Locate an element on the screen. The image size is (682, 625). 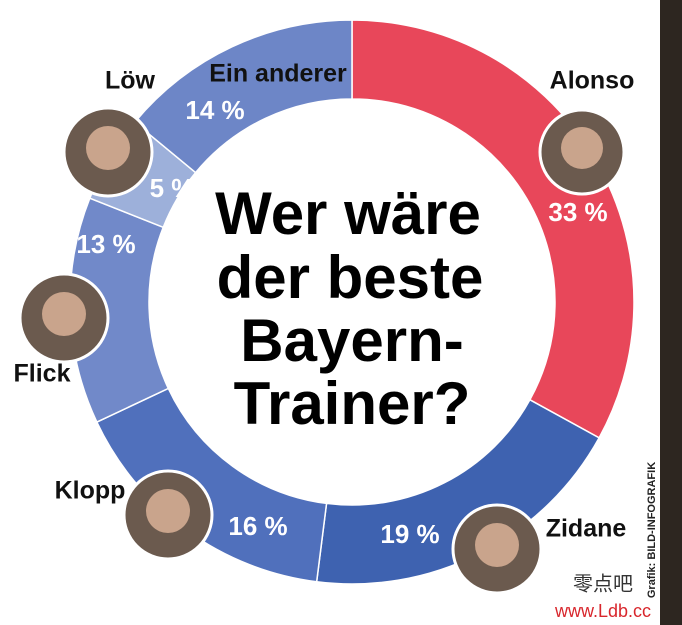
category-label: Ein anderer is located at coordinates (278, 74).